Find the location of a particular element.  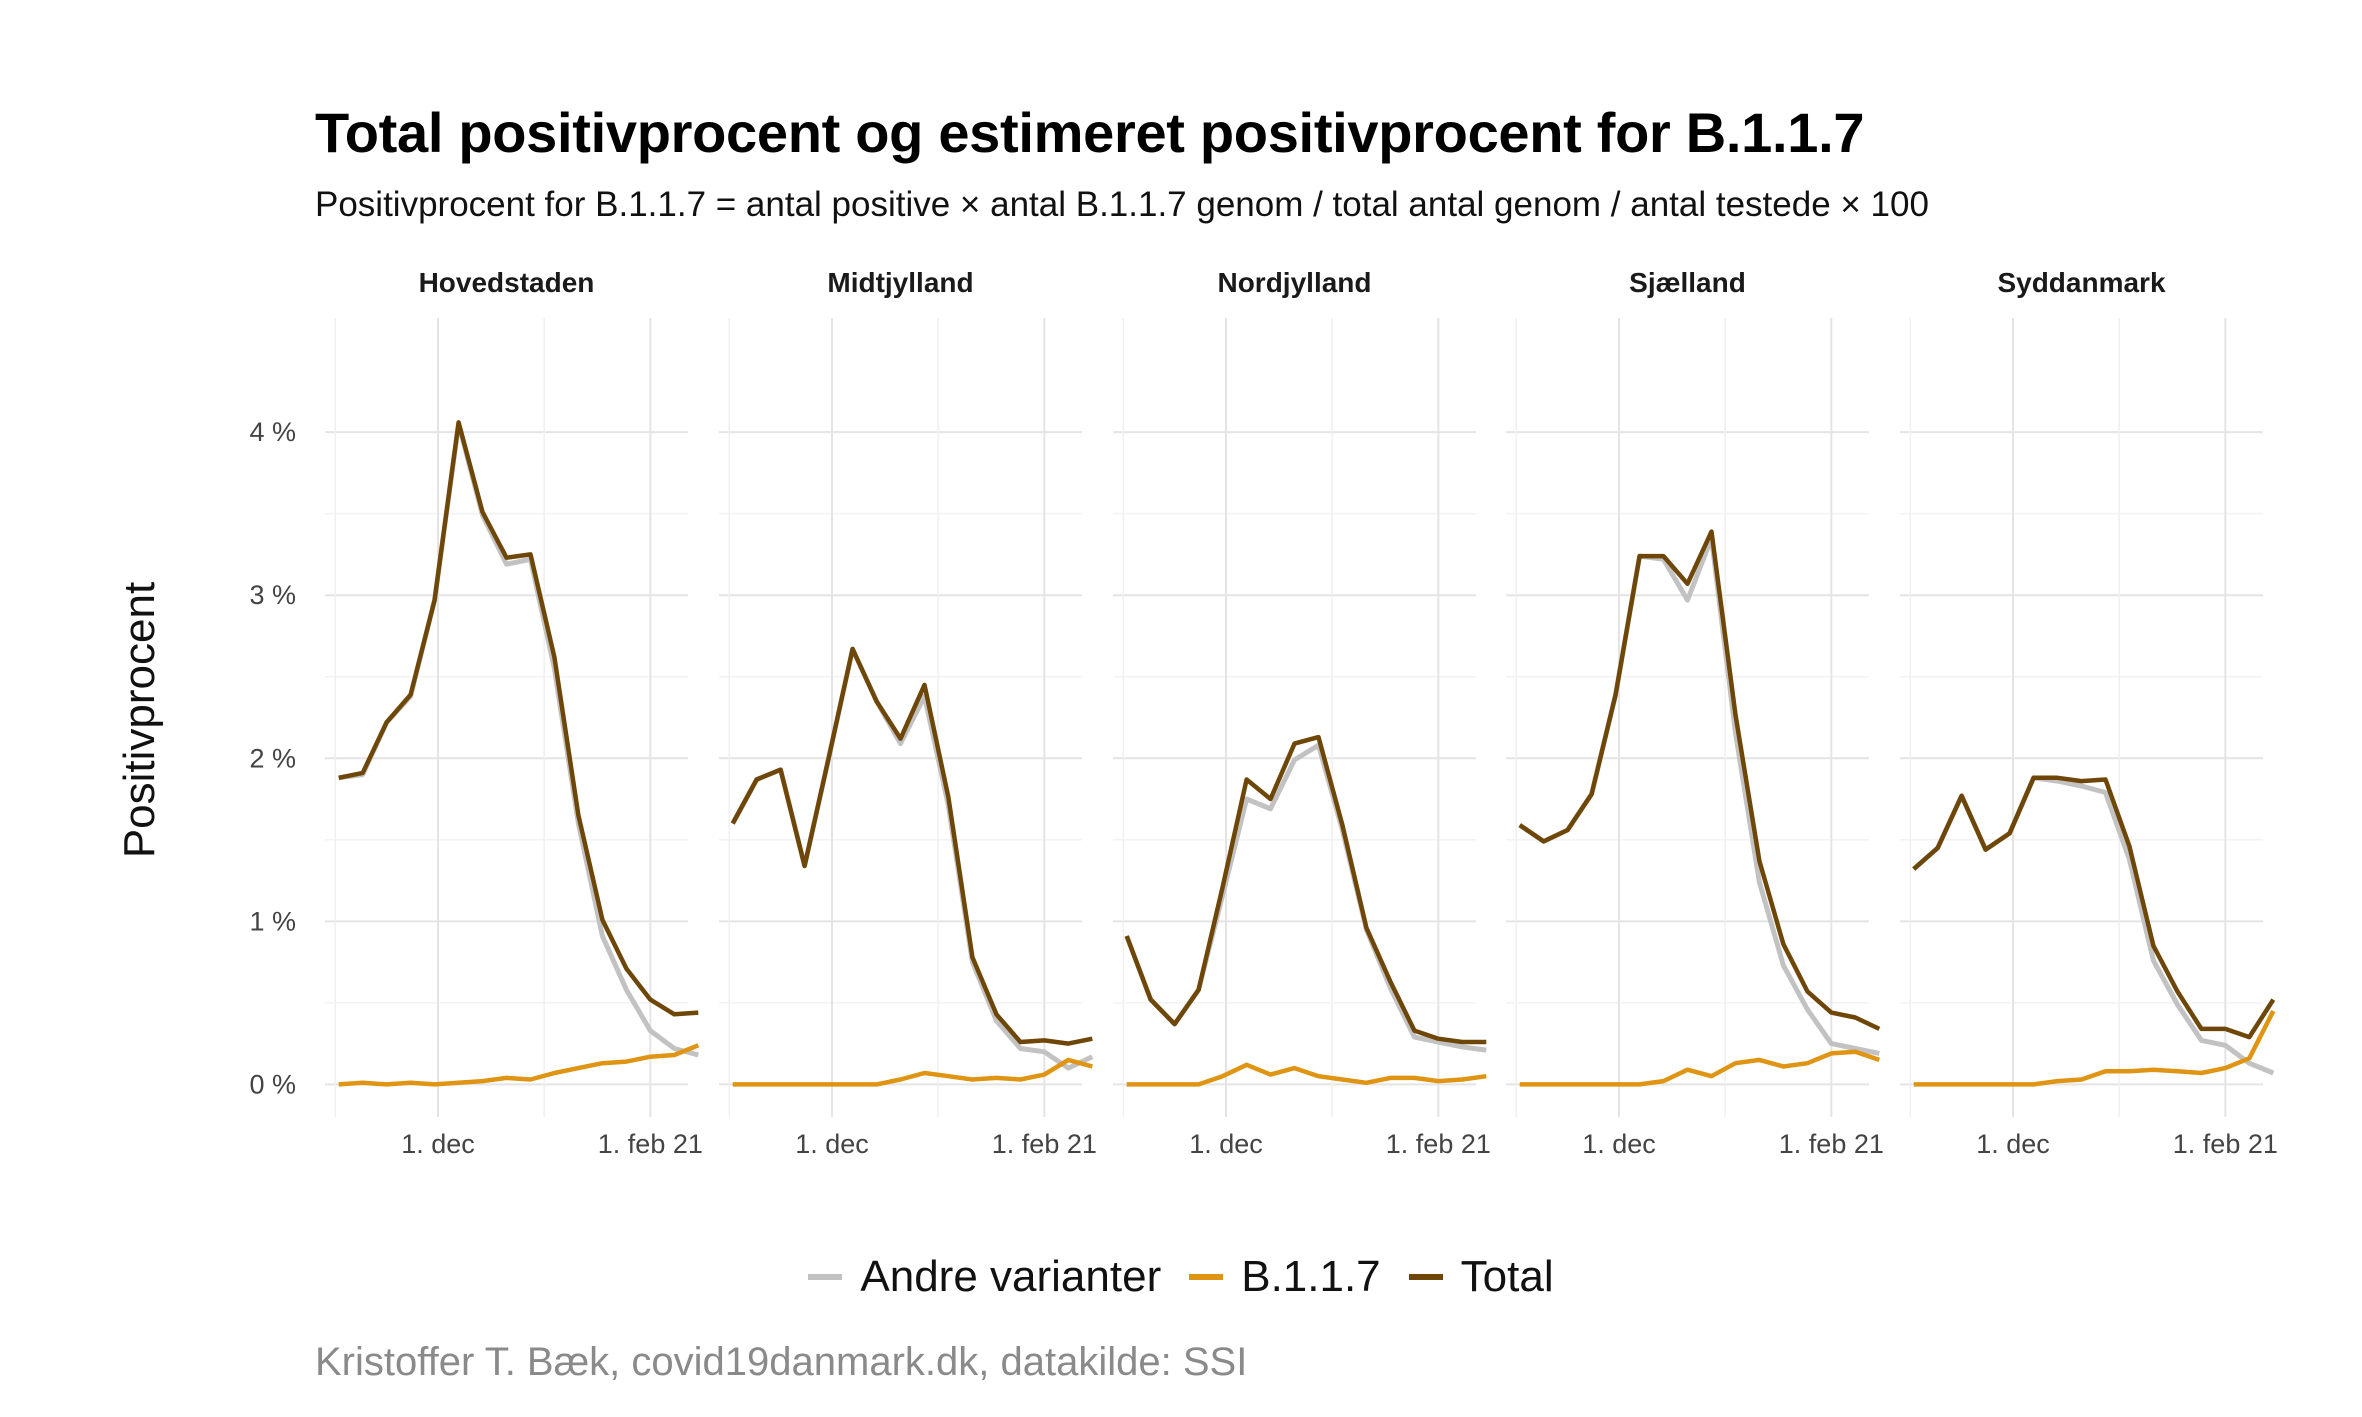

y-tick-label: 0 % is located at coordinates (272, 1084).